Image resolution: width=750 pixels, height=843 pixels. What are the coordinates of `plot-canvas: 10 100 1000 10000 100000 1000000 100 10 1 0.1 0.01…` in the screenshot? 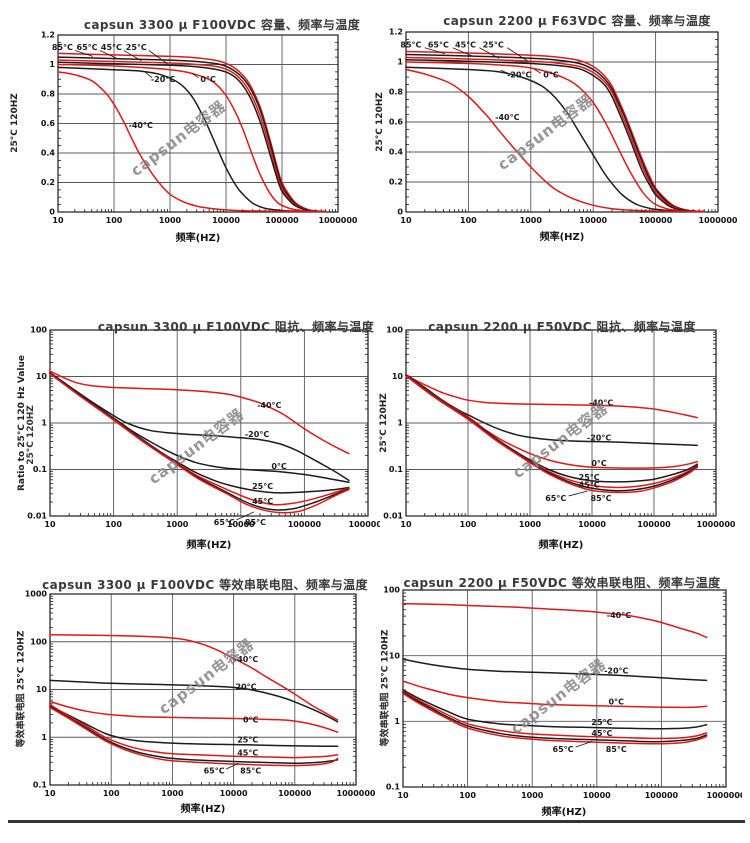 It's located at (559, 427).